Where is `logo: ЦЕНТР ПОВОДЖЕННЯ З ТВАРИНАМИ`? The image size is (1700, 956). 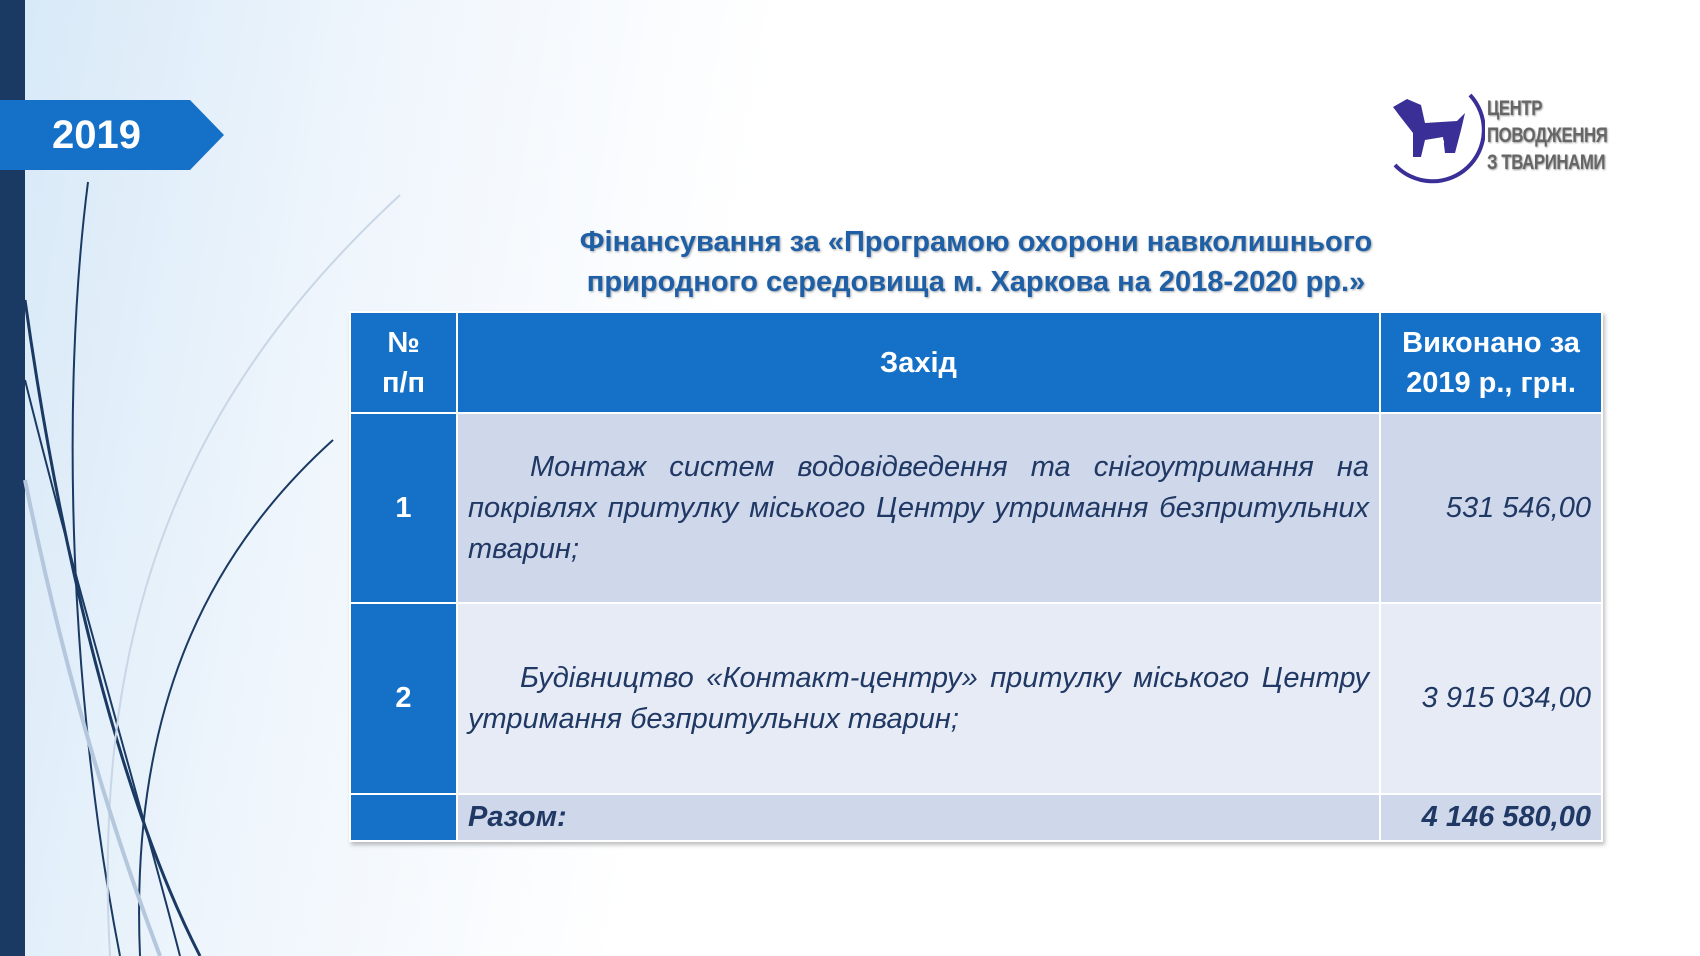
logo: ЦЕНТР ПОВОДЖЕННЯ З ТВАРИНАМИ is located at coordinates (1510, 135).